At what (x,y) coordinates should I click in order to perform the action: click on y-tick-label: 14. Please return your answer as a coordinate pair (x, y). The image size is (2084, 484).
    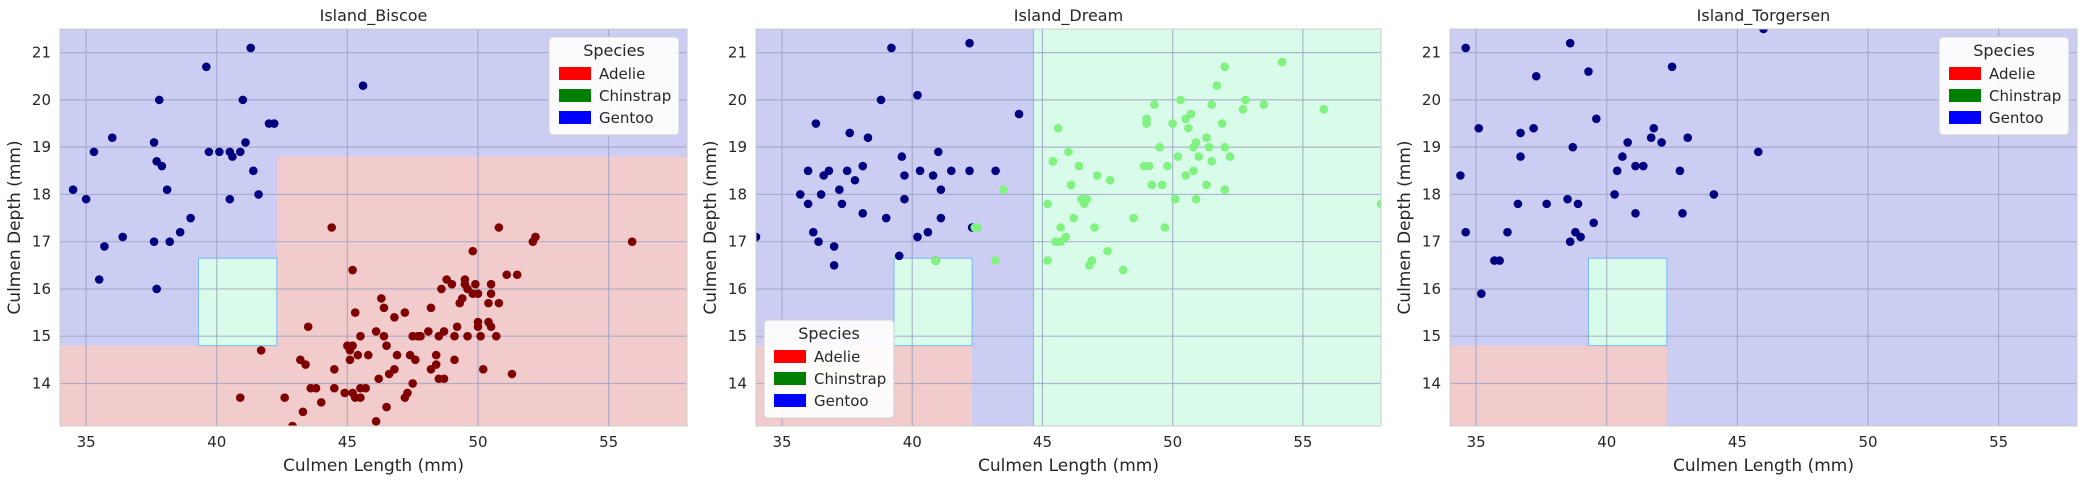
    Looking at the image, I should click on (737, 383).